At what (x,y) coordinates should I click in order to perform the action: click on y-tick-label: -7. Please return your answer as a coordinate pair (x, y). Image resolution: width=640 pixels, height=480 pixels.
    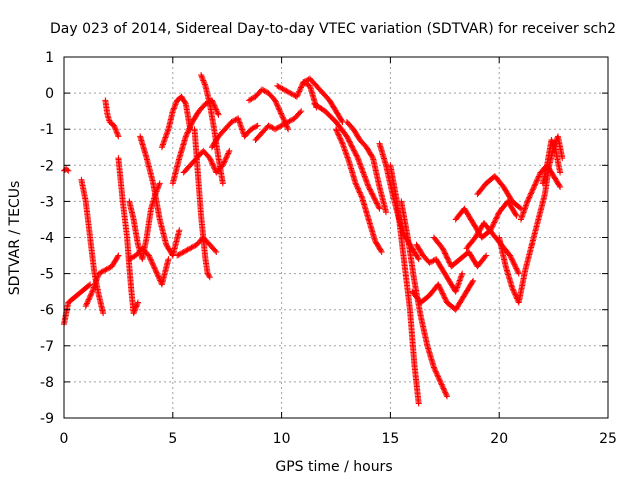
    Looking at the image, I should click on (47, 347).